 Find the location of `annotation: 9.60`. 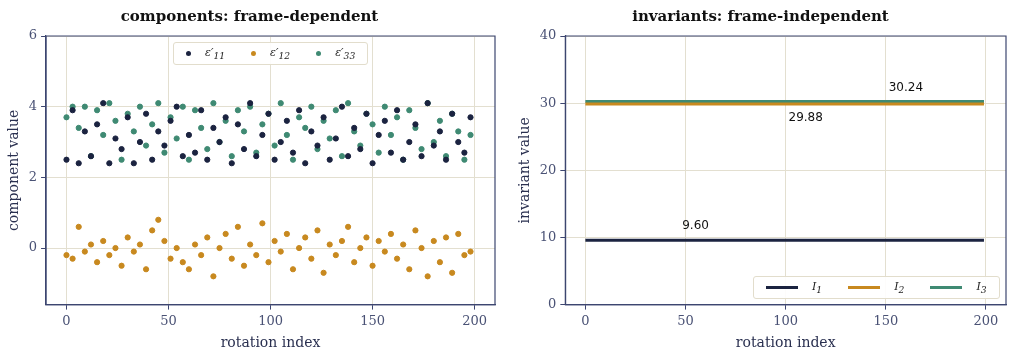

annotation: 9.60 is located at coordinates (695, 225).